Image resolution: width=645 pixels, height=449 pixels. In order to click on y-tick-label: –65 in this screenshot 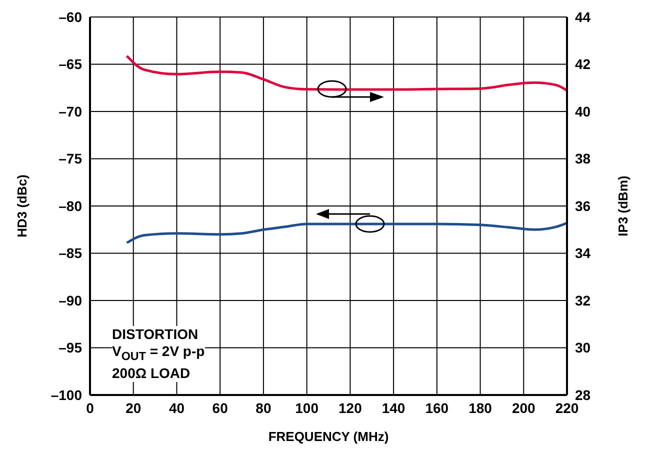, I will do `click(70, 64)`.